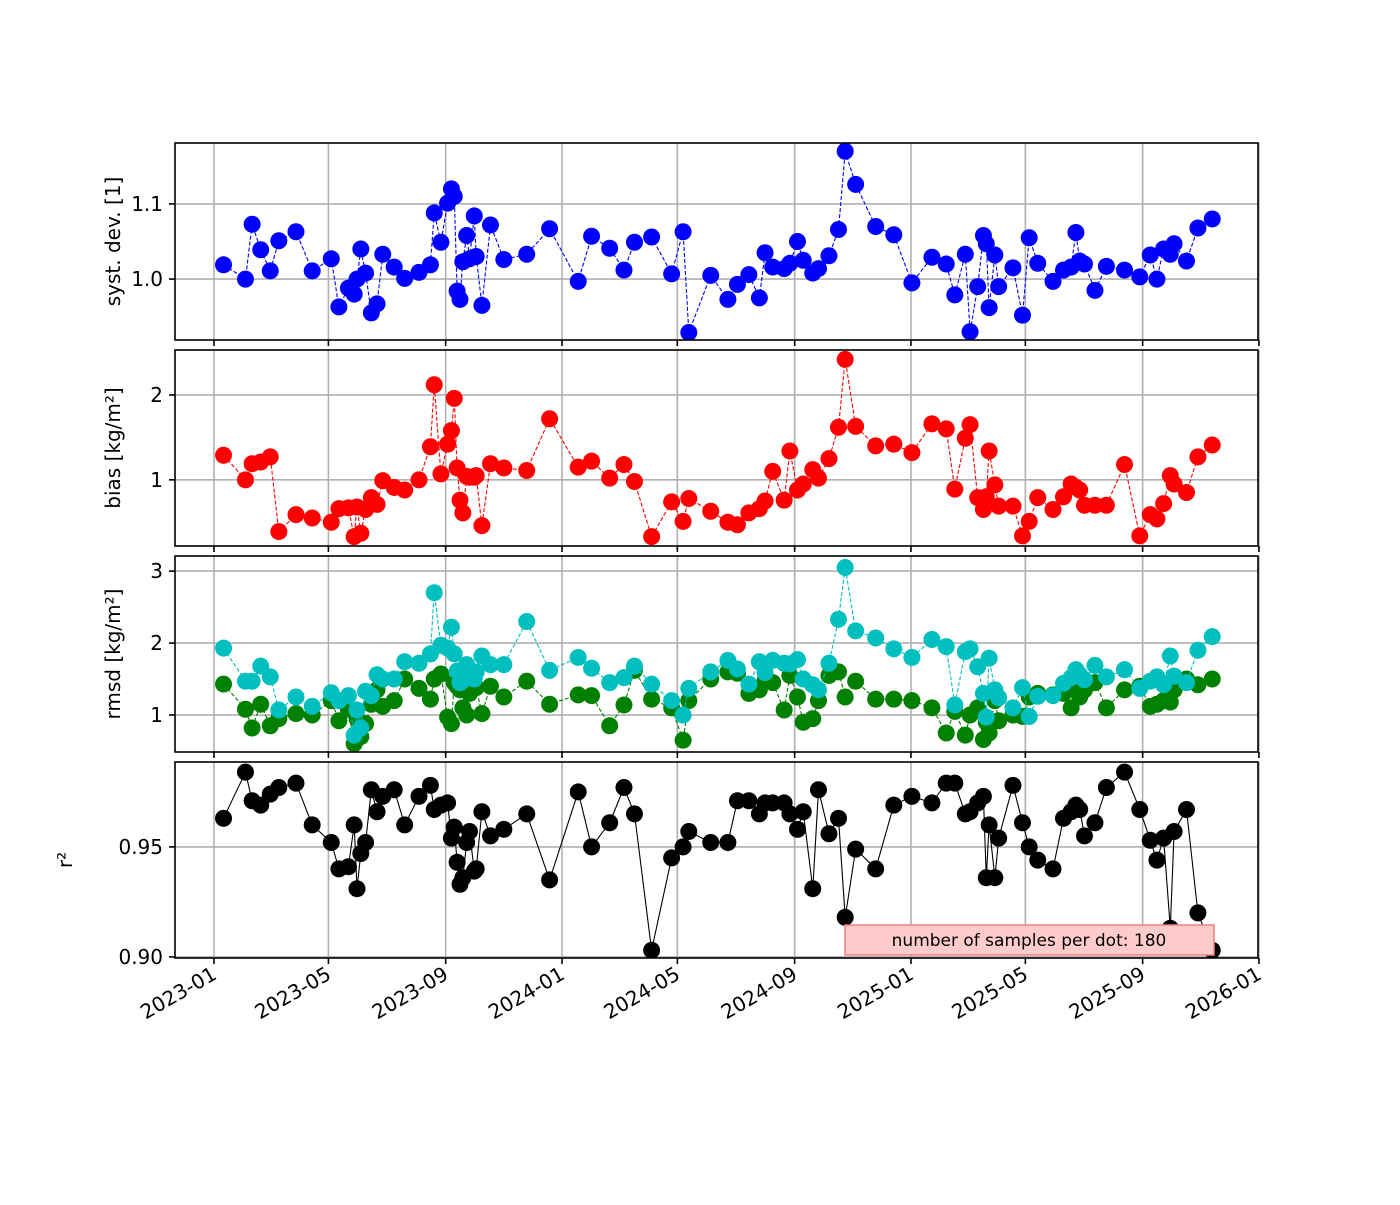  I want to click on x-tick-label: 2023-05, so click(293, 993).